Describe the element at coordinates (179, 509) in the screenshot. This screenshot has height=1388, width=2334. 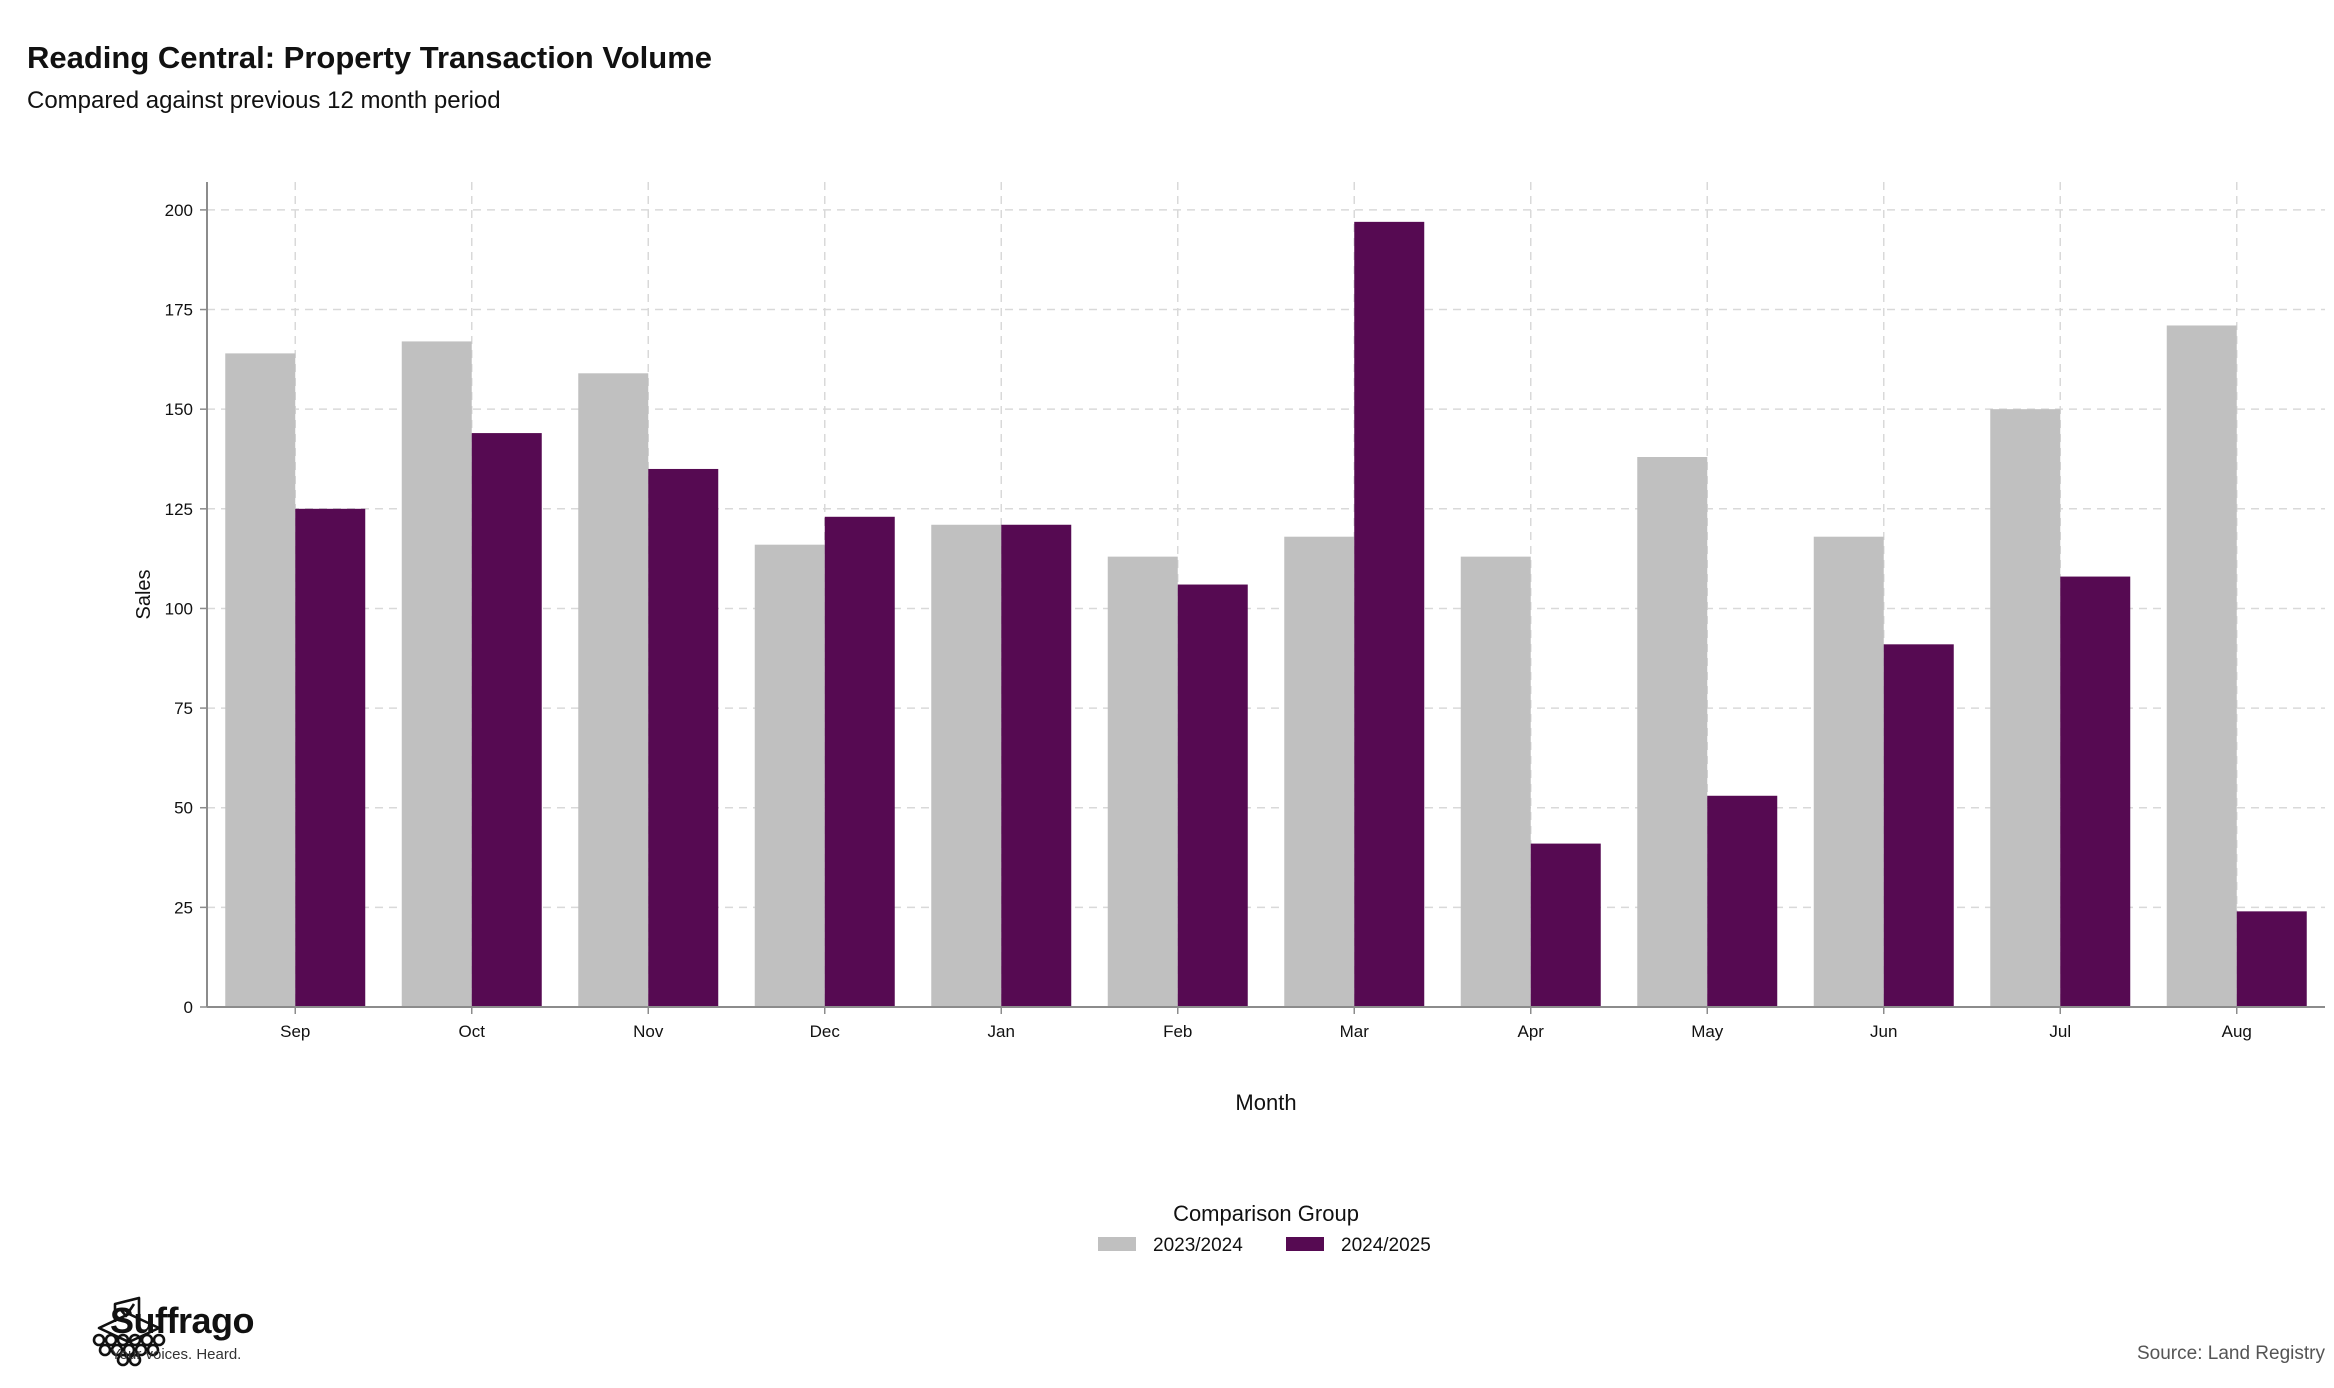
I see `y-tick-label: 125` at that location.